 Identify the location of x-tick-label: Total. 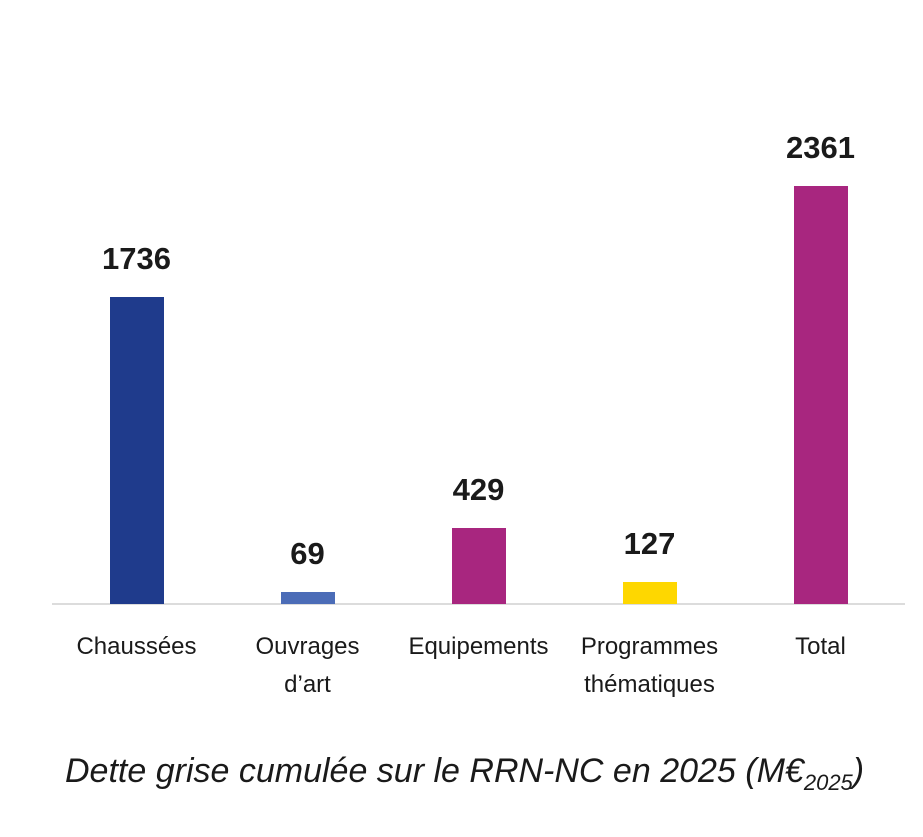
(820, 646).